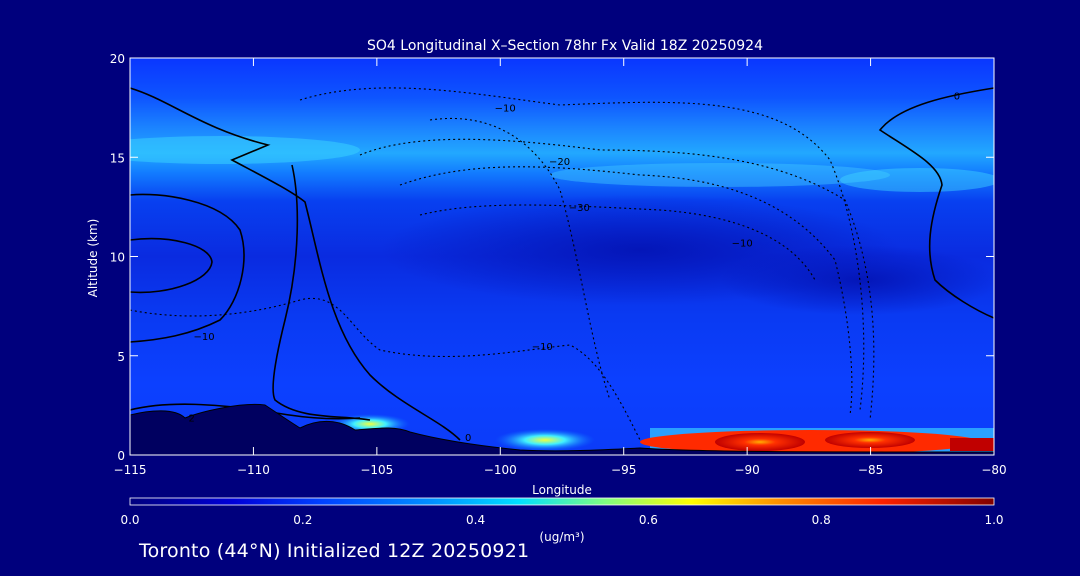  What do you see at coordinates (972, 444) in the screenshot?
I see `surface-plume-east-edge` at bounding box center [972, 444].